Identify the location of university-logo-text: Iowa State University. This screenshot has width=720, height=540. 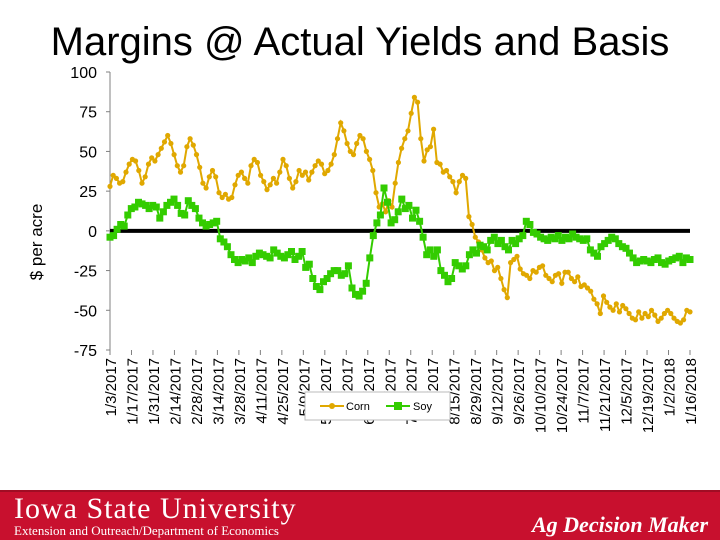
(155, 508).